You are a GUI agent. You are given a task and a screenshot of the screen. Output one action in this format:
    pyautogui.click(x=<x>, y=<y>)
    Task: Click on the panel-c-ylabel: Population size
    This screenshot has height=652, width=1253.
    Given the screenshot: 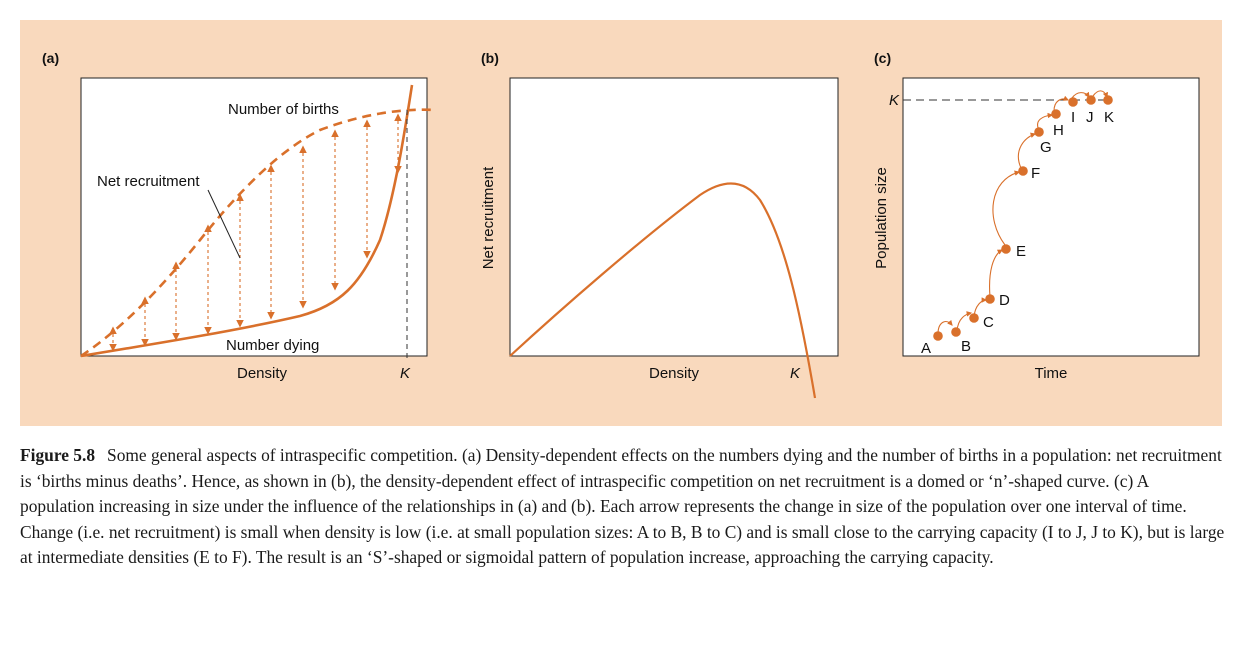 What is the action you would take?
    pyautogui.click(x=881, y=218)
    